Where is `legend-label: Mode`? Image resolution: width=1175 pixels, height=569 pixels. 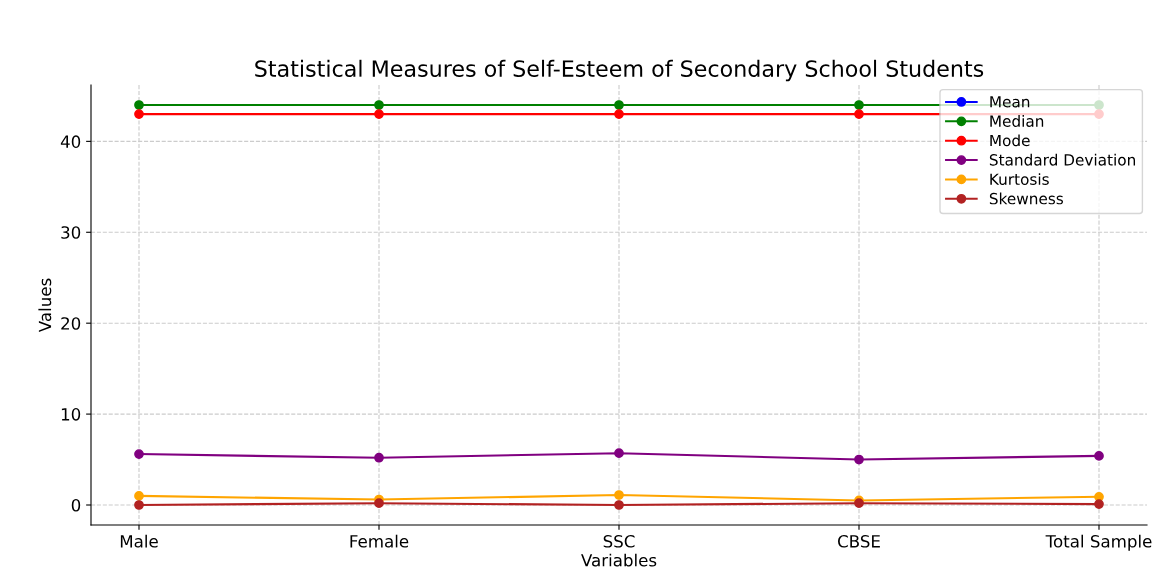
legend-label: Mode is located at coordinates (1010, 140).